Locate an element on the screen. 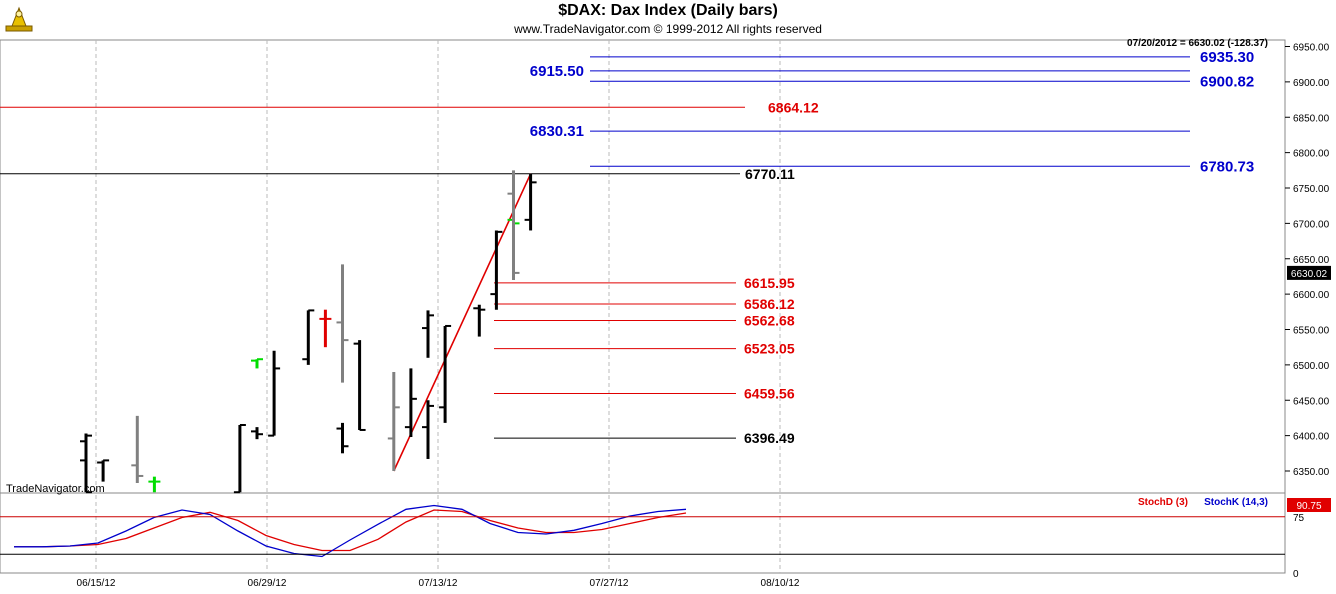 Image resolution: width=1336 pixels, height=594 pixels. stoch-value-tag-text: 90.75 is located at coordinates (1308, 506).